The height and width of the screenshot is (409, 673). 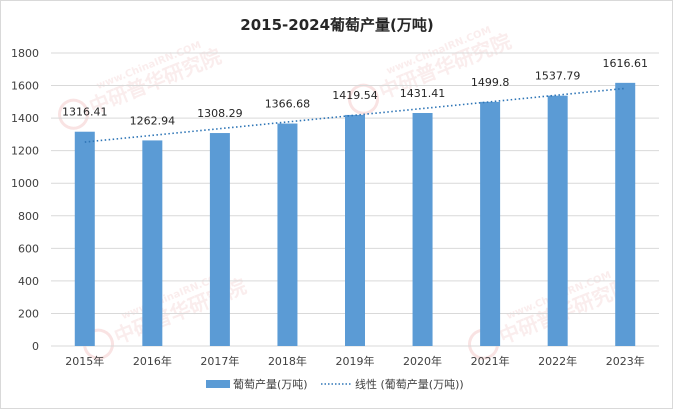 I want to click on data-label: 1537.79, so click(x=558, y=76).